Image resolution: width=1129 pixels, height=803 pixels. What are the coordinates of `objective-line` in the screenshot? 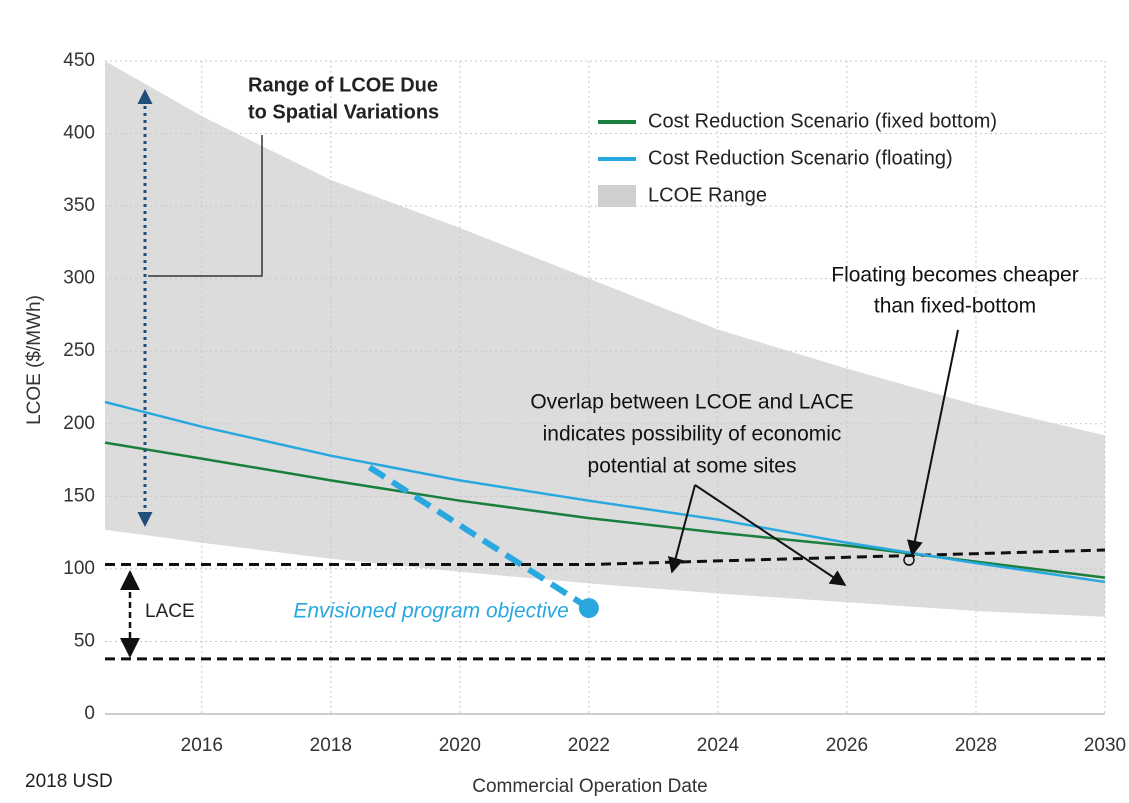 It's located at (479, 537).